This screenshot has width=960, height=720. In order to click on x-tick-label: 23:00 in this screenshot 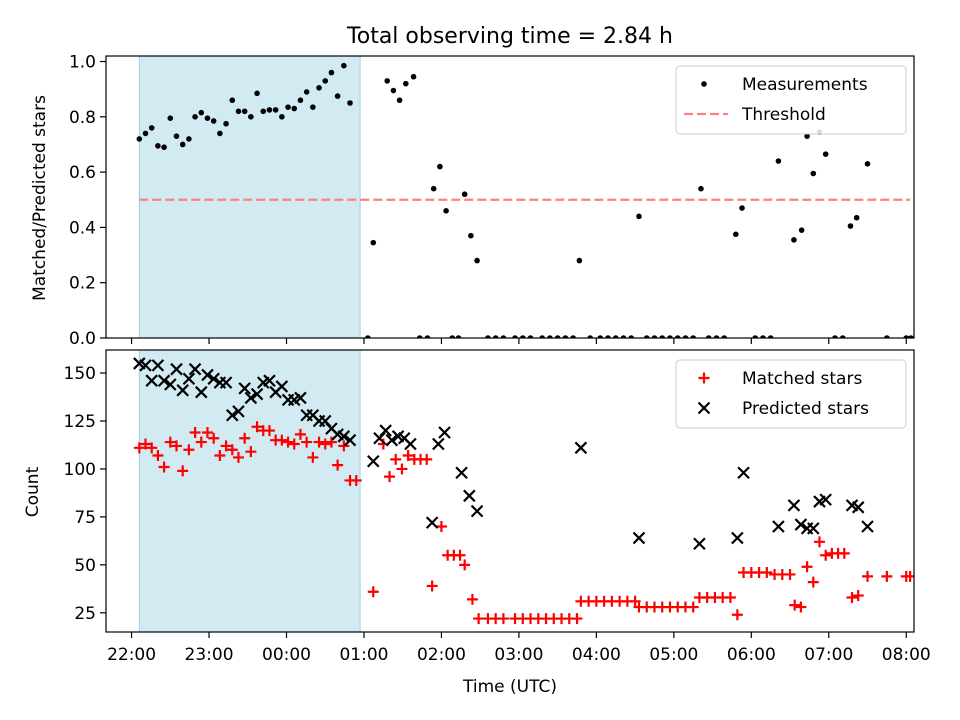, I will do `click(209, 655)`.